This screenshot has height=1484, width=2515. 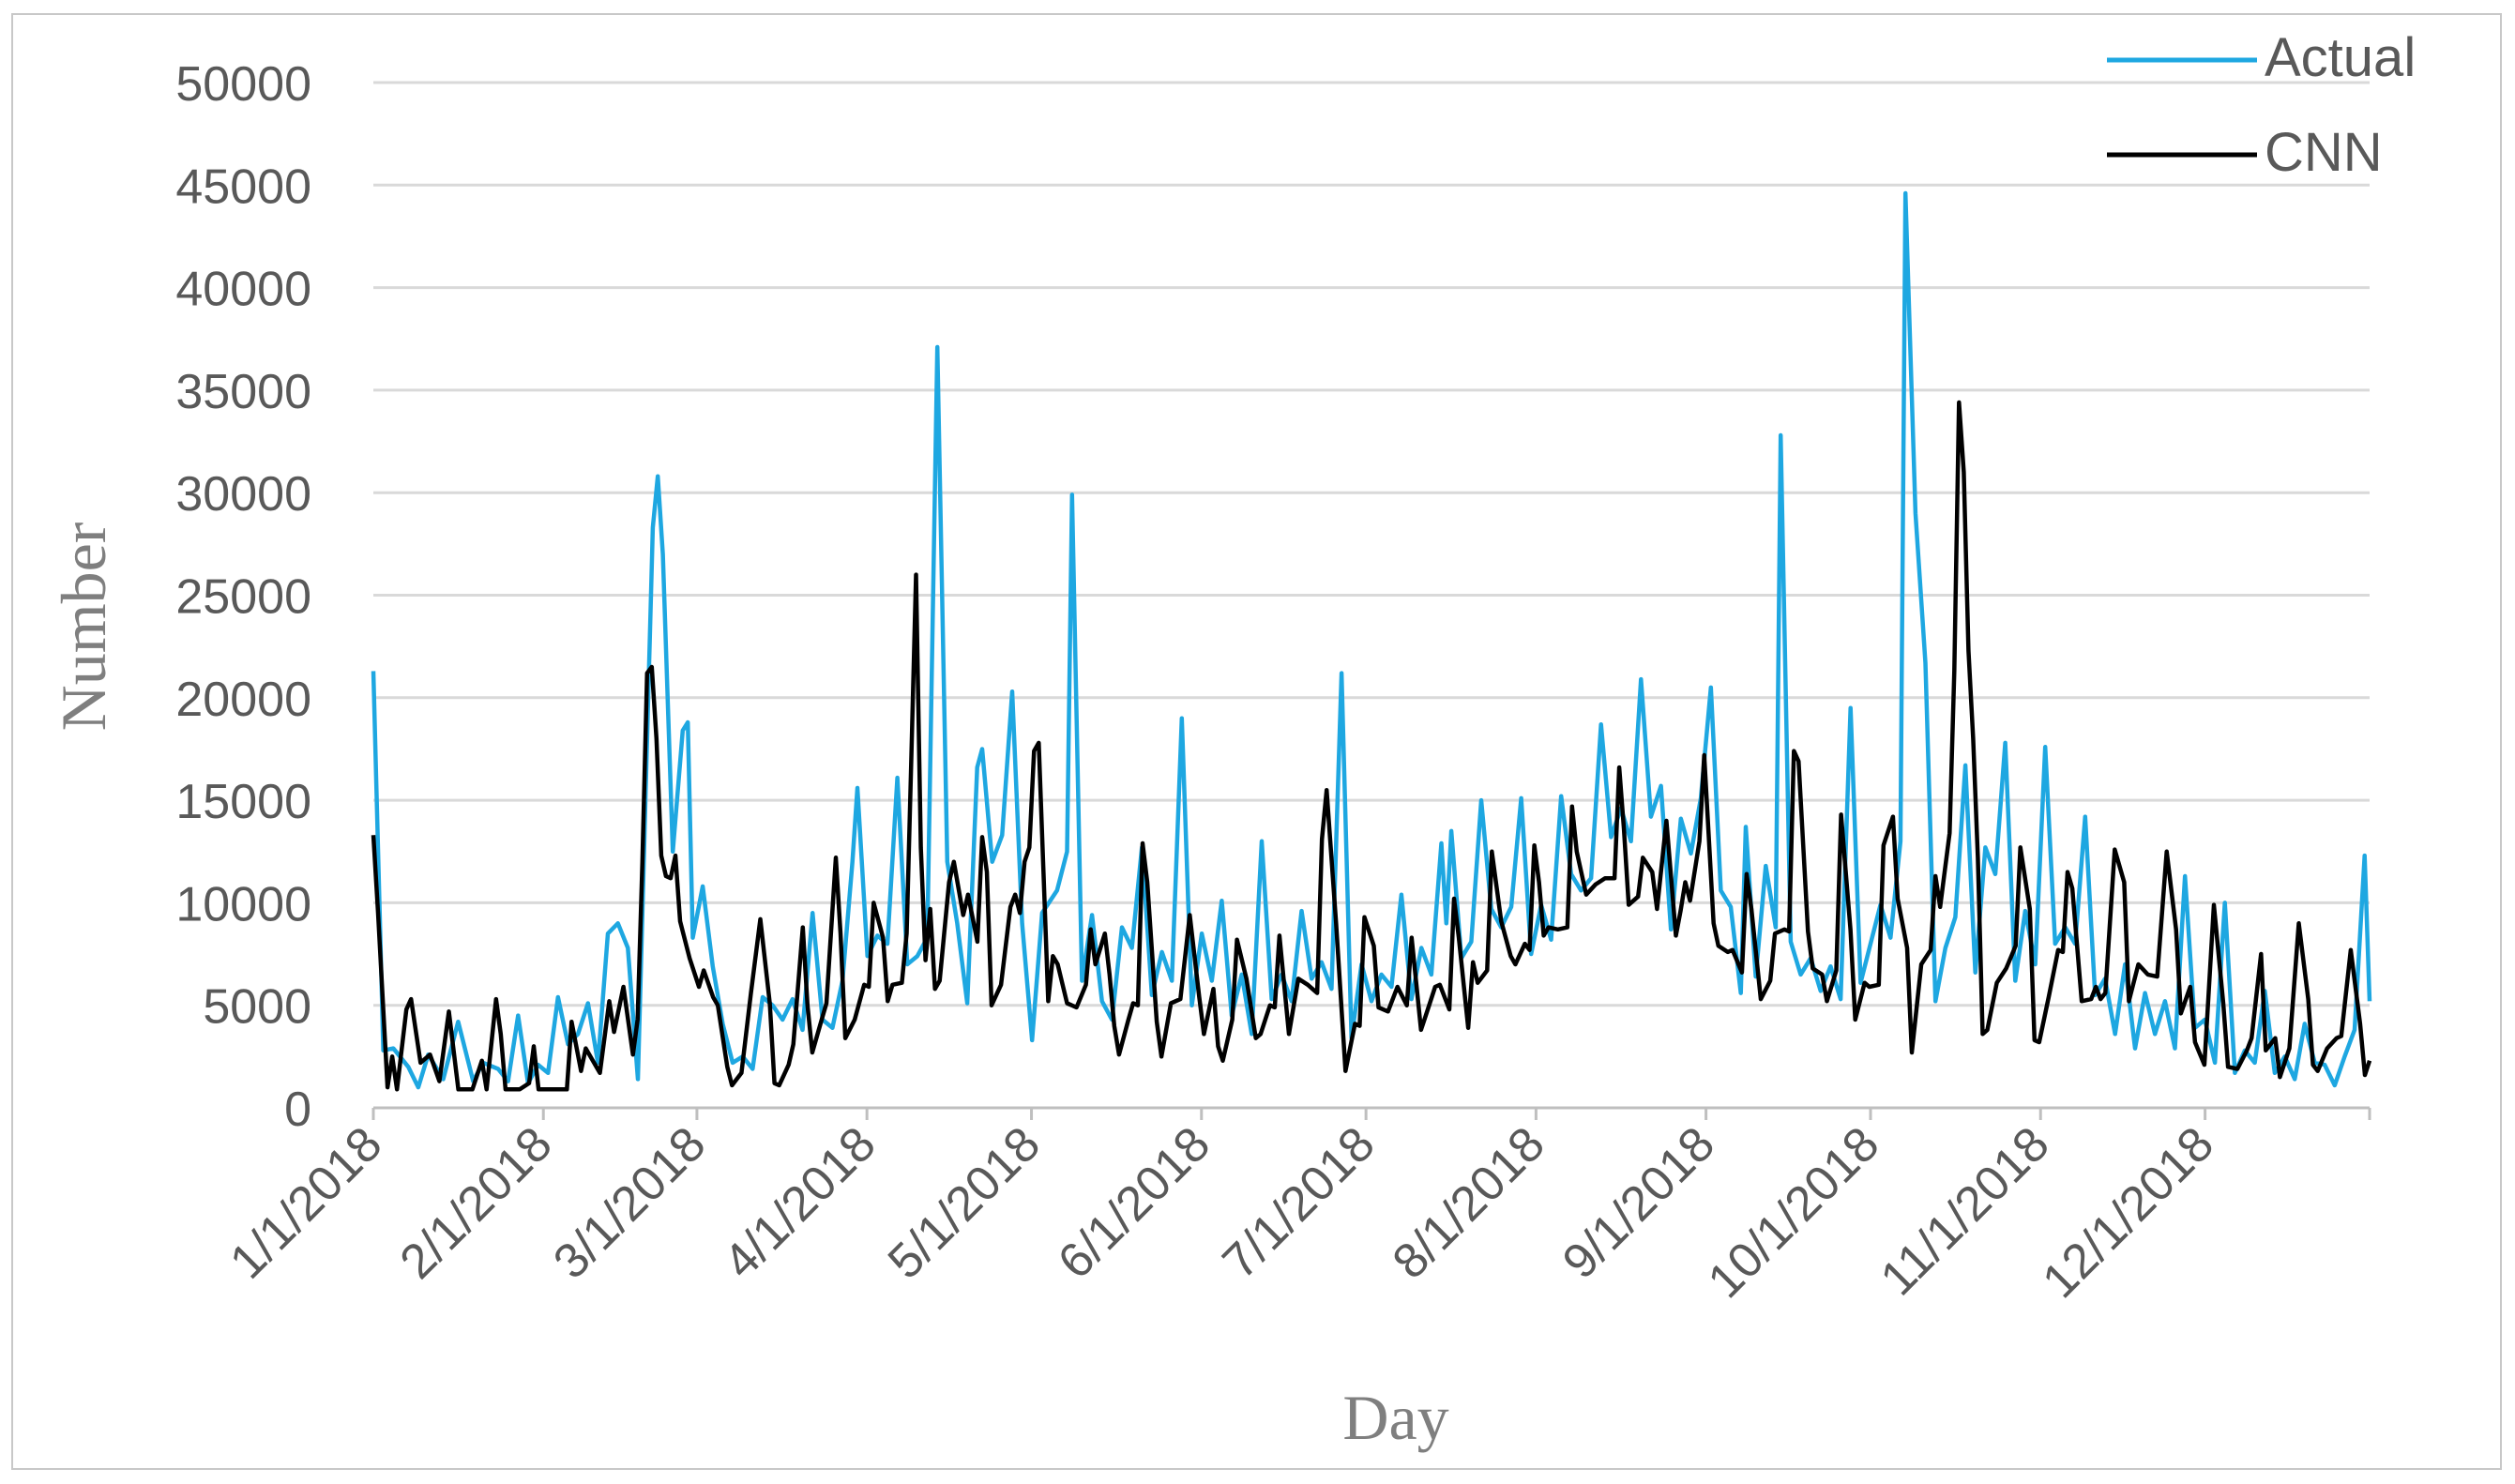 I want to click on legend-label-actual: Actual, so click(x=2341, y=58).